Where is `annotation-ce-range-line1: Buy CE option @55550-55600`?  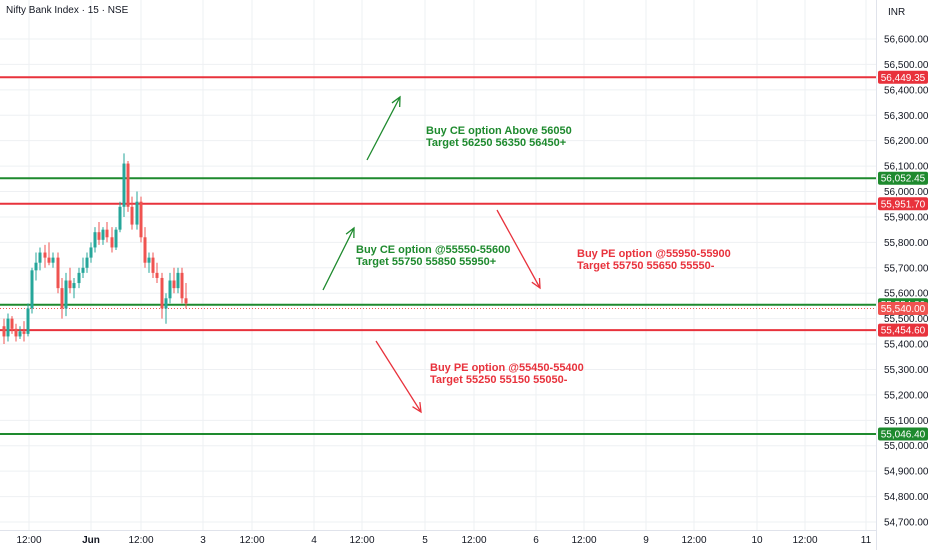 annotation-ce-range-line1: Buy CE option @55550-55600 is located at coordinates (433, 250).